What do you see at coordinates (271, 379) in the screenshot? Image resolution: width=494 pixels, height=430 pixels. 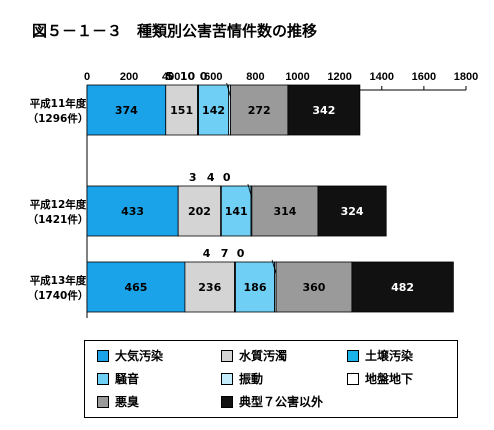 I see `legend: 大気汚染 水質汚濁 土壌汚染騒音 振動 地盤地下悪臭 典型７公害以外` at bounding box center [271, 379].